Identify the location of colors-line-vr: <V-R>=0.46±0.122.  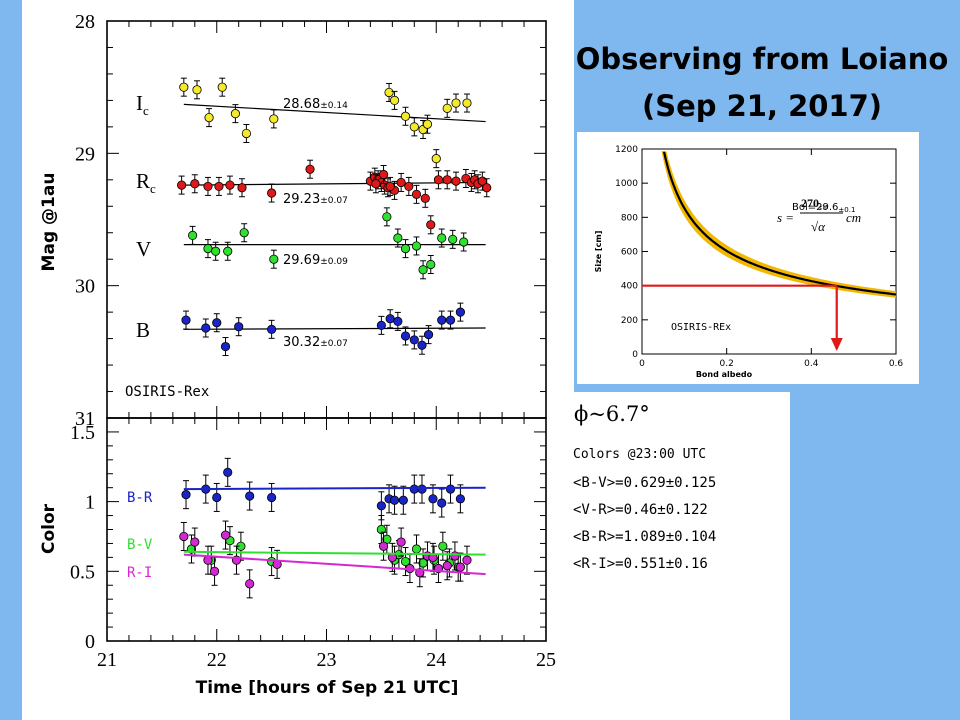
(640, 510).